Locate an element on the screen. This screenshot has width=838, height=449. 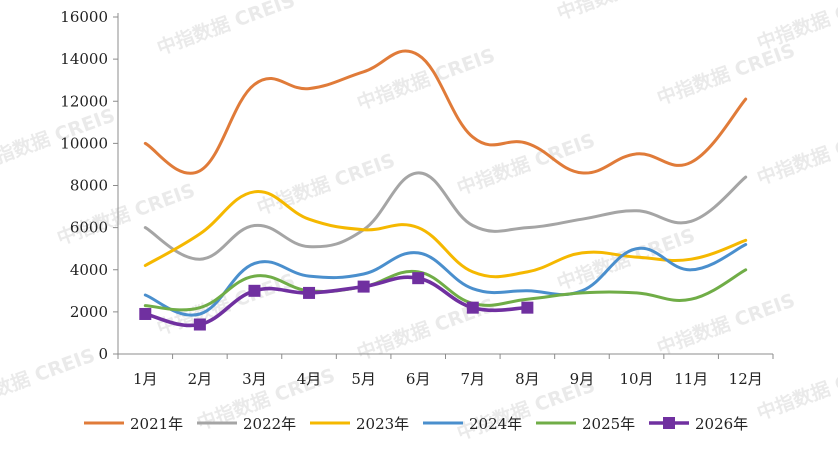
x-tick-label: 10月 is located at coordinates (636, 379).